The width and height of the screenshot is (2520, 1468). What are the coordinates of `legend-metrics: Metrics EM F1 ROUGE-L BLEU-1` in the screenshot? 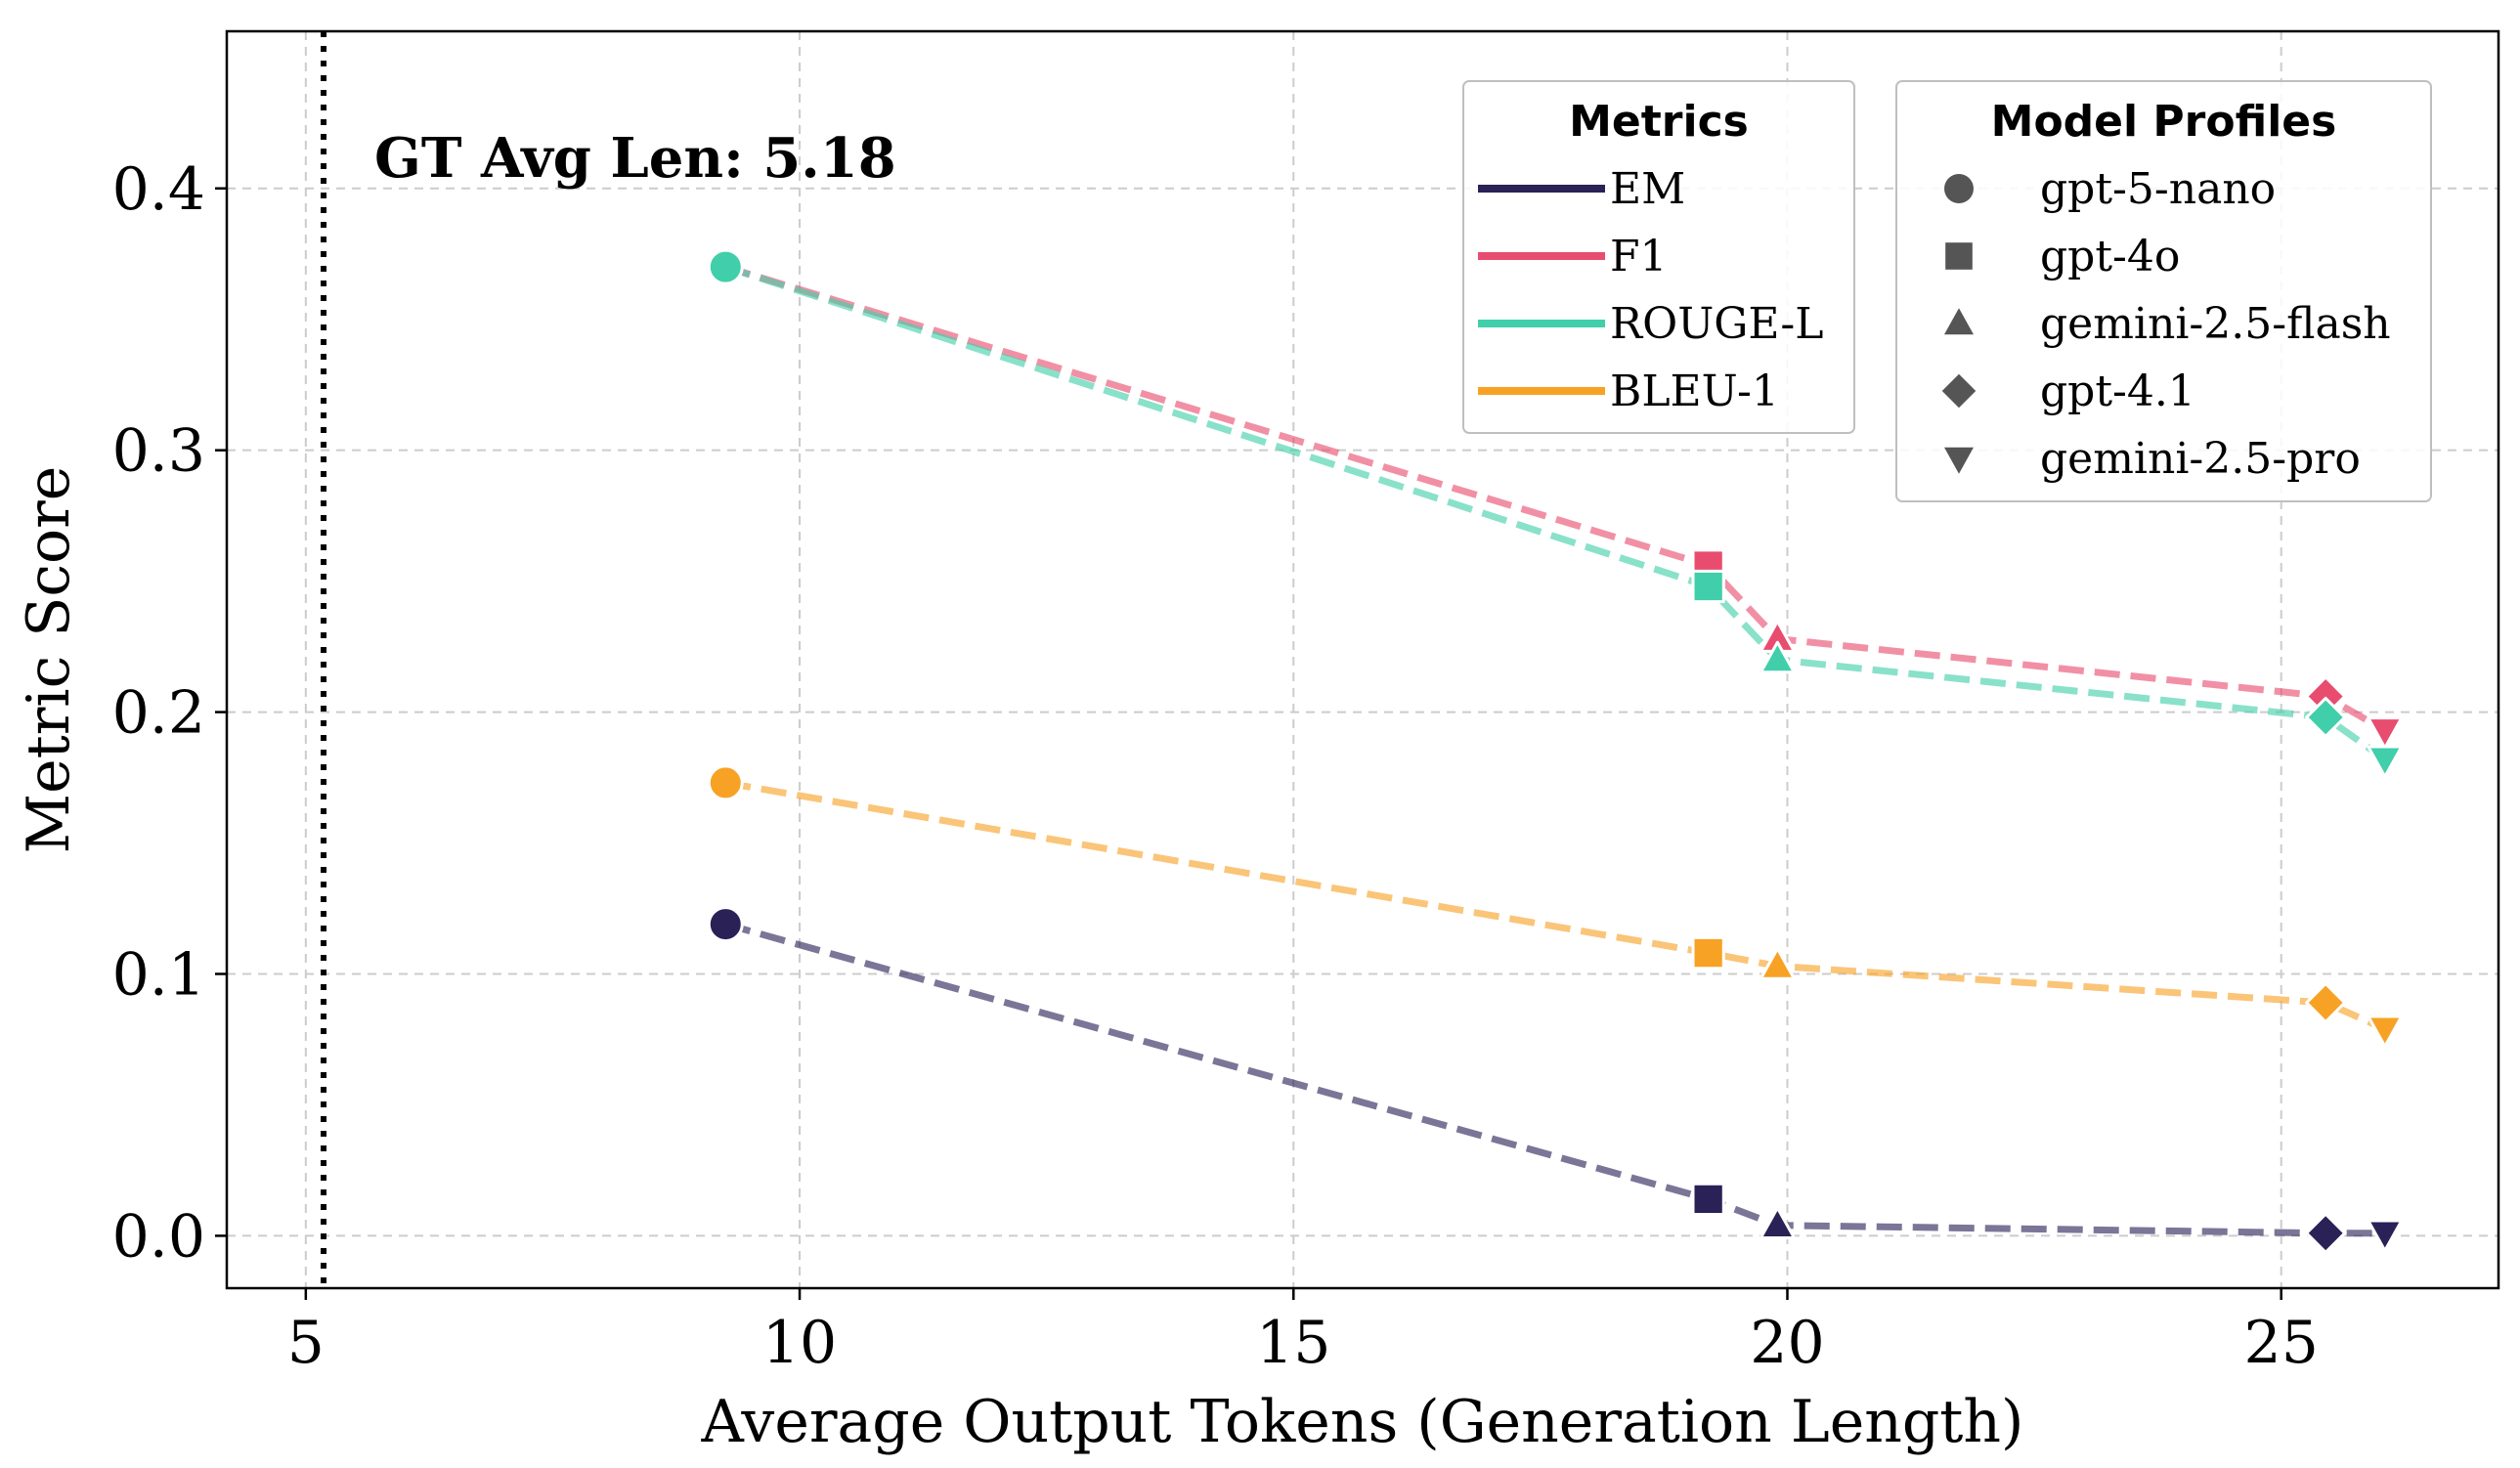 It's located at (1658, 257).